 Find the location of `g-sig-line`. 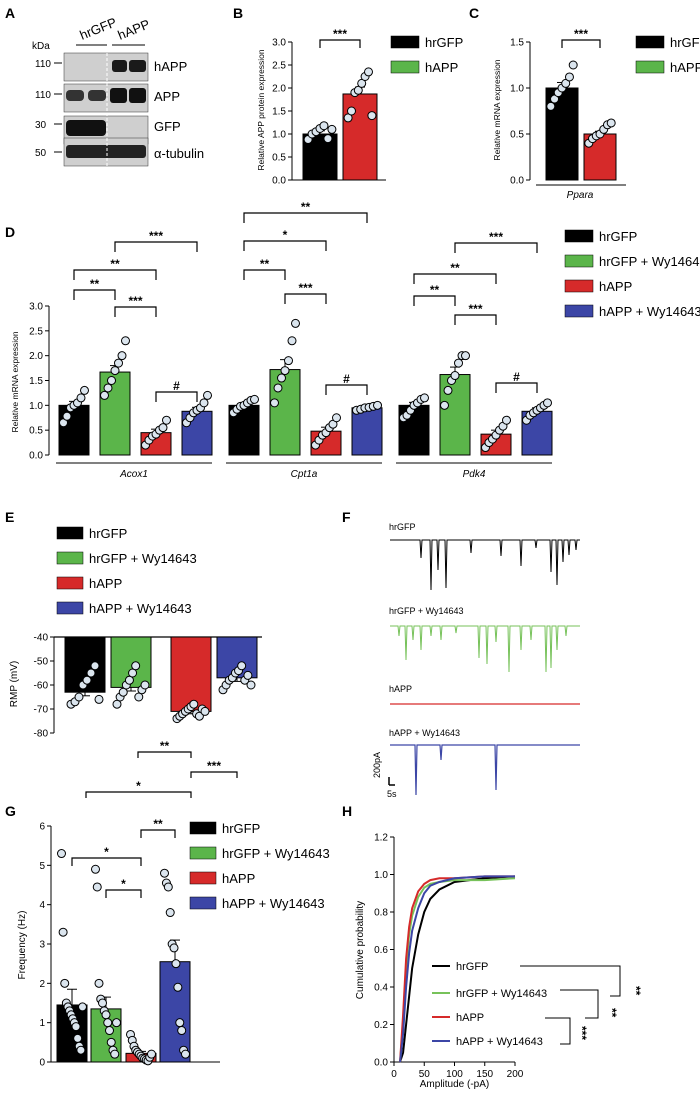

g-sig-line is located at coordinates (123, 893).